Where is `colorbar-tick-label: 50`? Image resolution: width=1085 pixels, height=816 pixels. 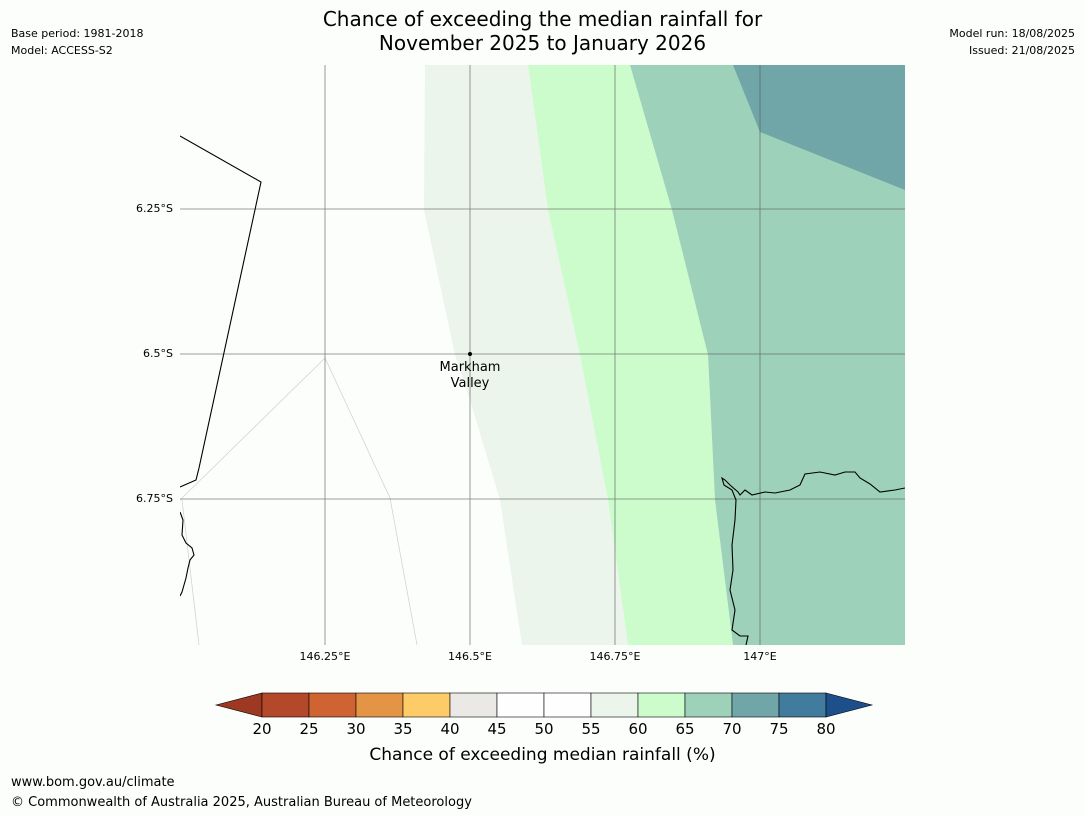 colorbar-tick-label: 50 is located at coordinates (544, 729).